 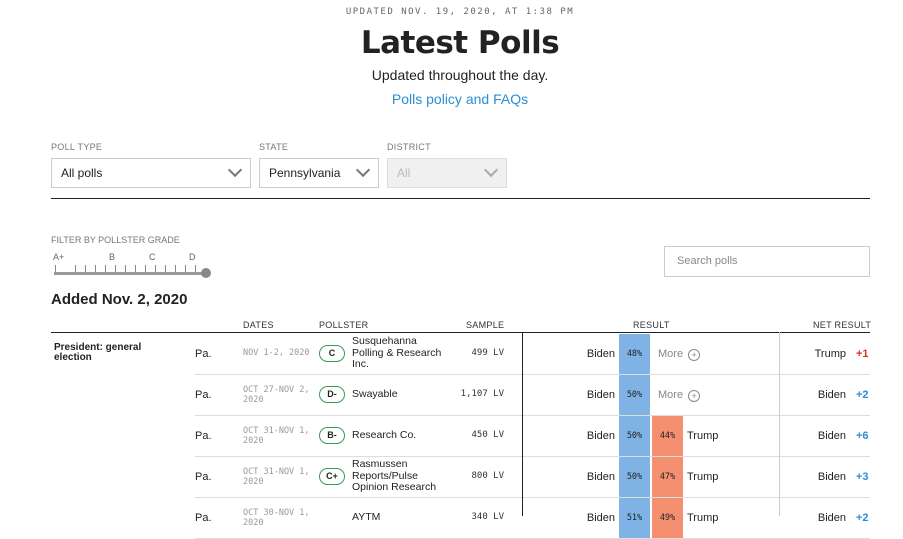 I want to click on row-sample: 340 LV, so click(x=487, y=517).